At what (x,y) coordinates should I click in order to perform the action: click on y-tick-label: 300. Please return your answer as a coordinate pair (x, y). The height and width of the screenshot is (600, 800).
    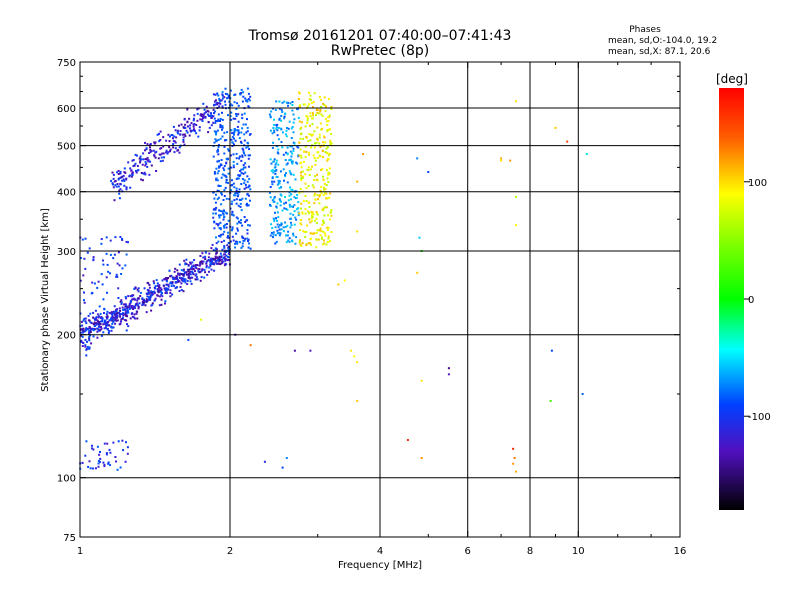
    Looking at the image, I should click on (66, 252).